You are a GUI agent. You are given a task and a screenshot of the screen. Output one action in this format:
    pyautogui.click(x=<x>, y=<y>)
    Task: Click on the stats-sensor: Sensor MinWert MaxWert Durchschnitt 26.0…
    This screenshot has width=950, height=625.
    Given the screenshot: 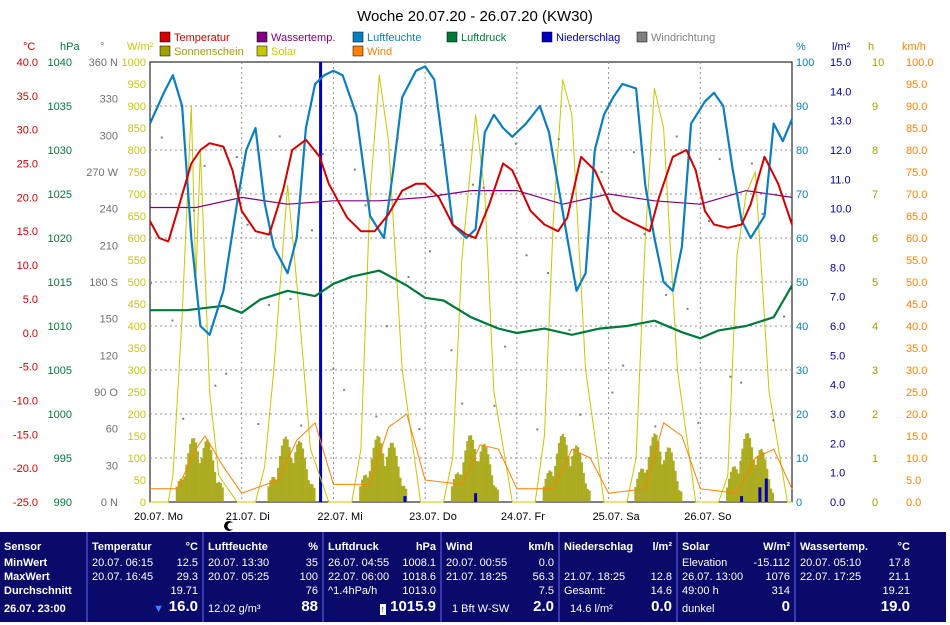 What is the action you would take?
    pyautogui.click(x=44, y=577)
    